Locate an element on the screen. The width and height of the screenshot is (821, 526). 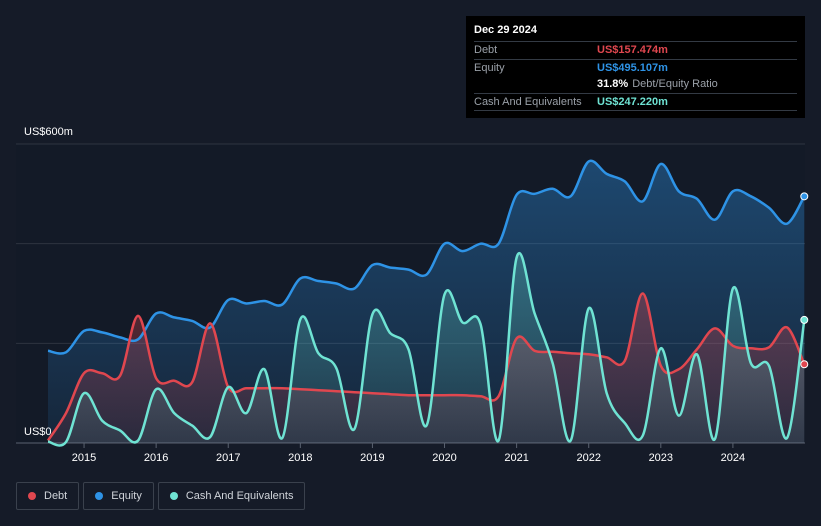
equity-end-point is located at coordinates (804, 196).